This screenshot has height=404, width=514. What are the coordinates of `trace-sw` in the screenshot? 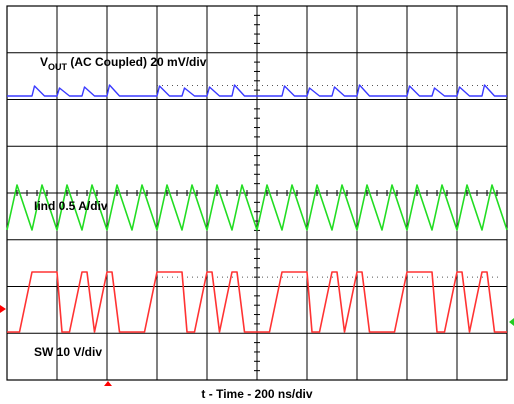 It's located at (257, 302).